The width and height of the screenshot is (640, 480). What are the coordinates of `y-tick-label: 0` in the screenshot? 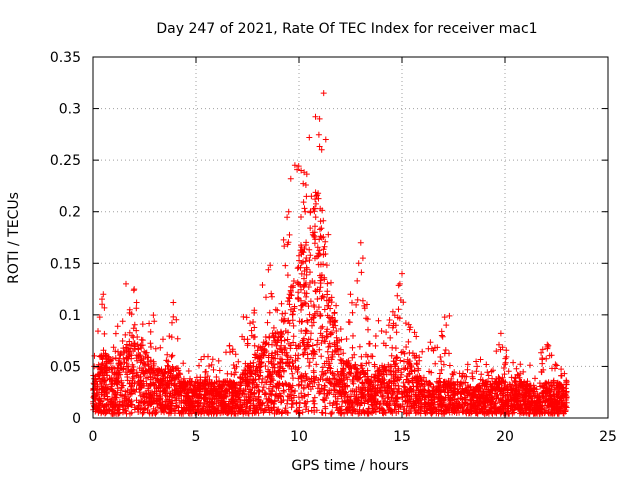 It's located at (76, 419).